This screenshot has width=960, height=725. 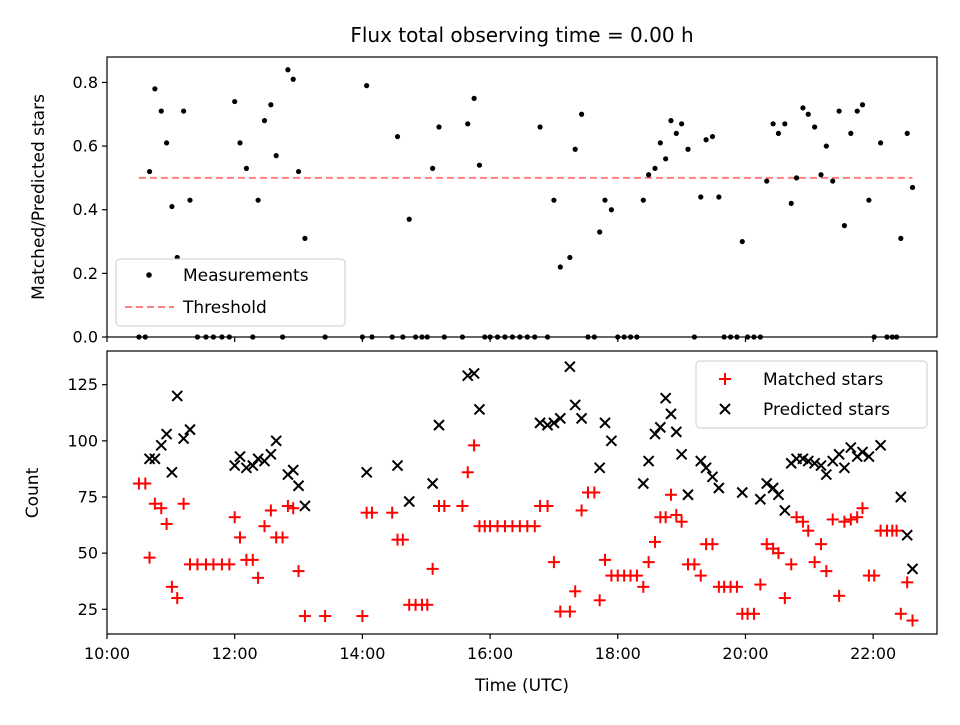 What do you see at coordinates (230, 292) in the screenshot?
I see `top-legend: Measurements Threshold` at bounding box center [230, 292].